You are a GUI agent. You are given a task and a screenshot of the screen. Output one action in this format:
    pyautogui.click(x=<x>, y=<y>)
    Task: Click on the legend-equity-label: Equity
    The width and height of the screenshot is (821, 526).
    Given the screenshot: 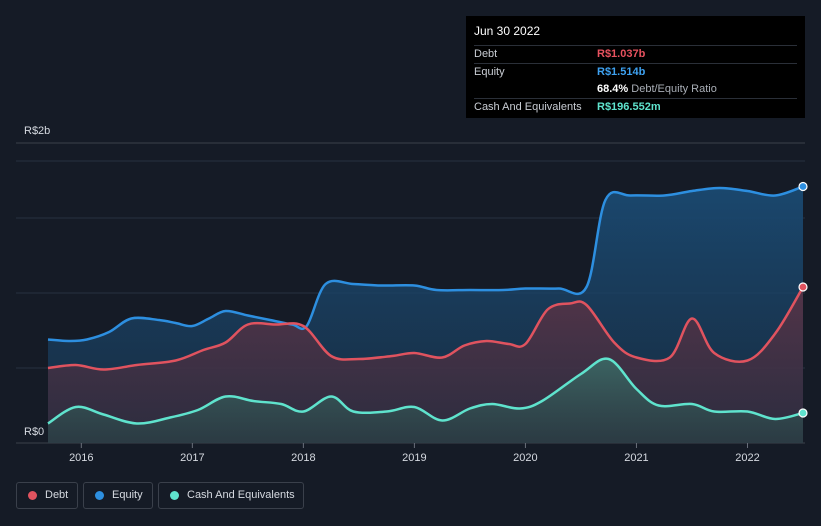 What is the action you would take?
    pyautogui.click(x=127, y=495)
    